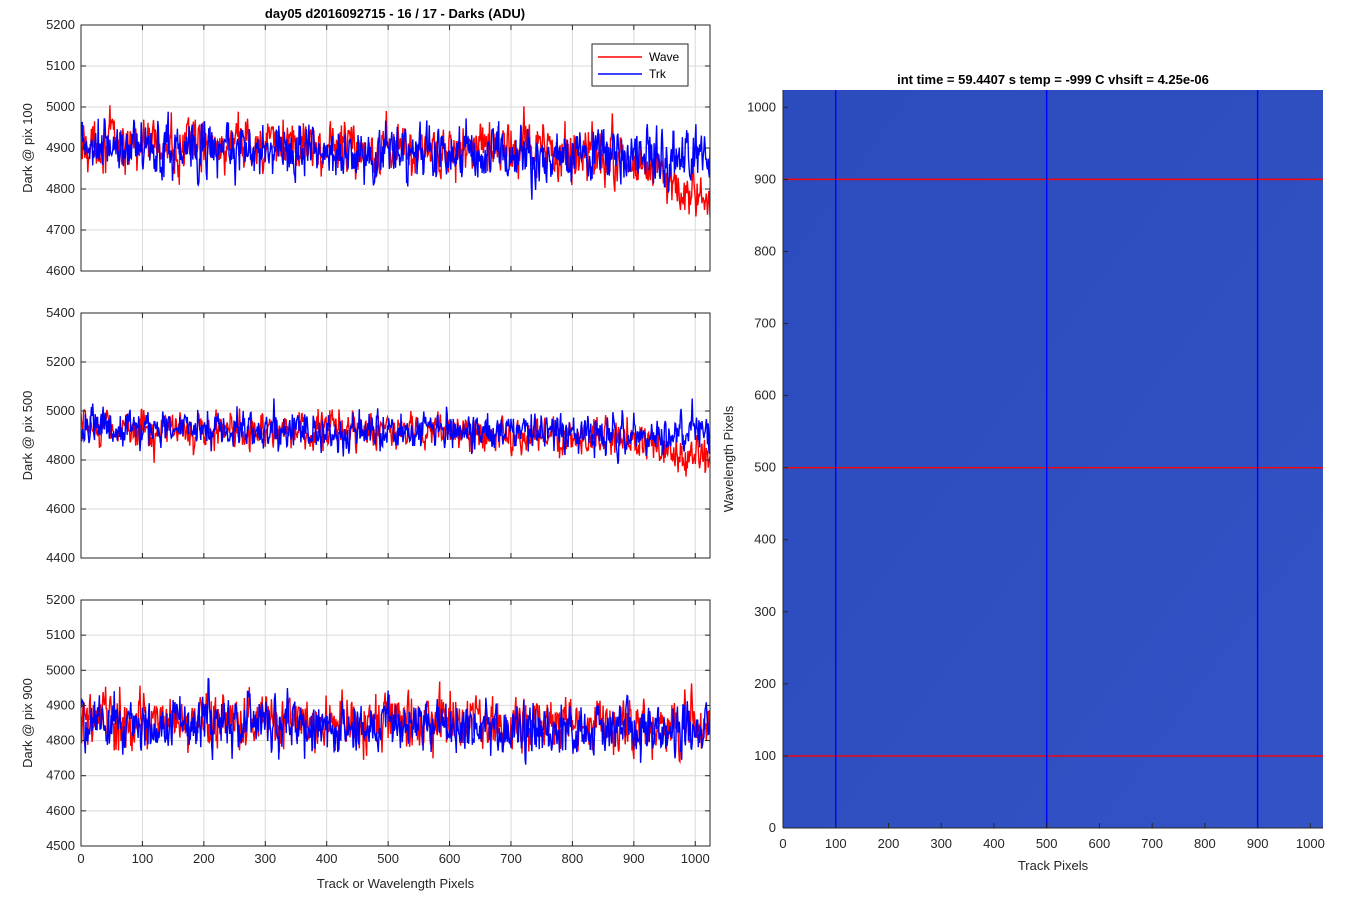 The width and height of the screenshot is (1350, 900). What do you see at coordinates (60, 557) in the screenshot?
I see `y-tick-label: 4400` at bounding box center [60, 557].